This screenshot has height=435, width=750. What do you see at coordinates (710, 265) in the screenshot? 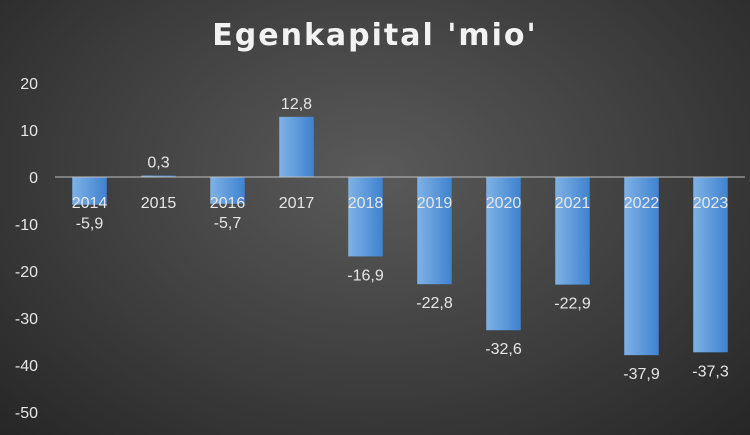
I see `bar-2023` at bounding box center [710, 265].